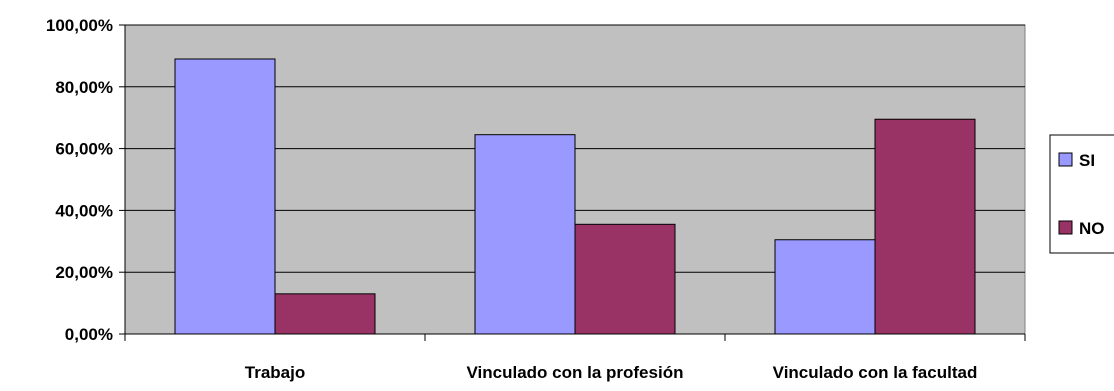  What do you see at coordinates (79, 25) in the screenshot?
I see `y-tick-label: 100,00%` at bounding box center [79, 25].